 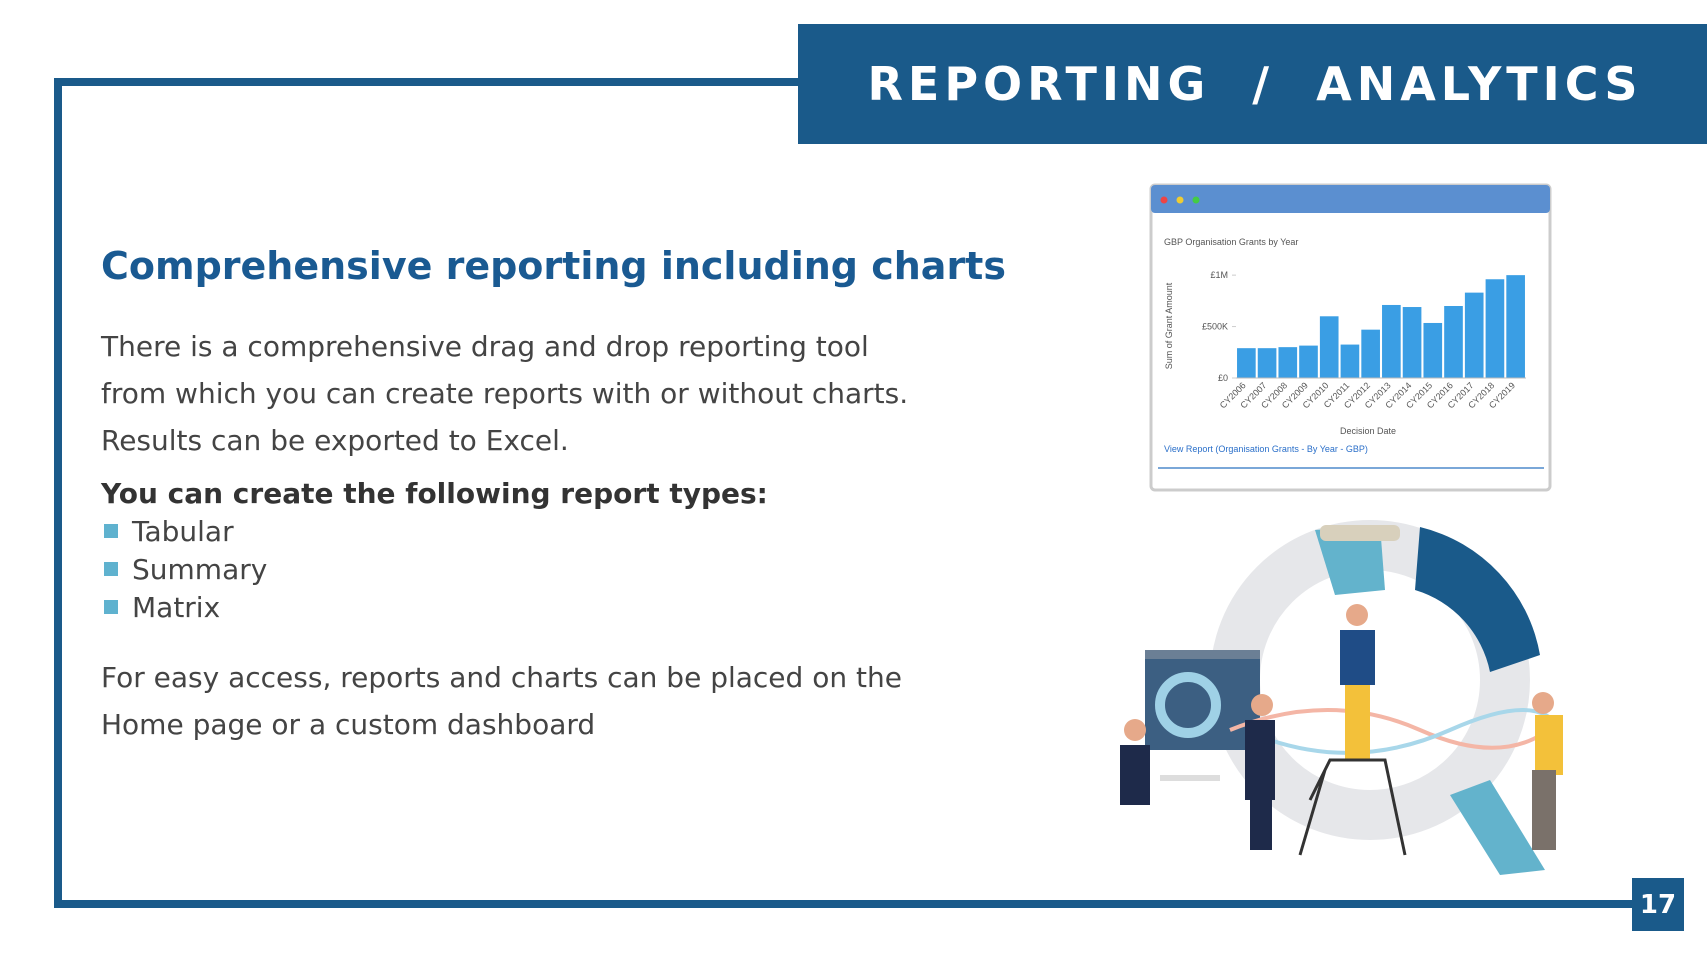 I want to click on desk, so click(x=1190, y=778).